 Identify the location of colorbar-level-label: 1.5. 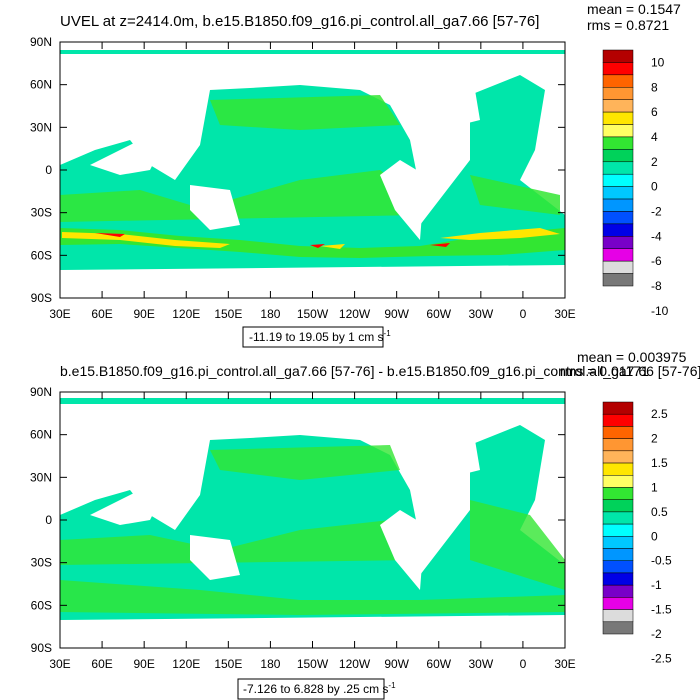
(659, 463).